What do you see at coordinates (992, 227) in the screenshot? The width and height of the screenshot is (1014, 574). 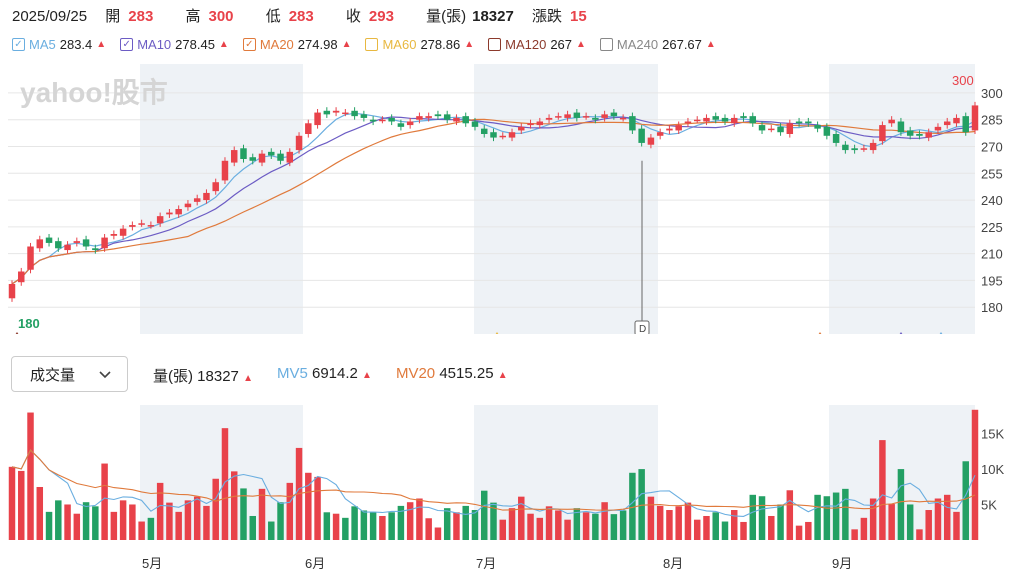 I see `y-tick-label: 225` at bounding box center [992, 227].